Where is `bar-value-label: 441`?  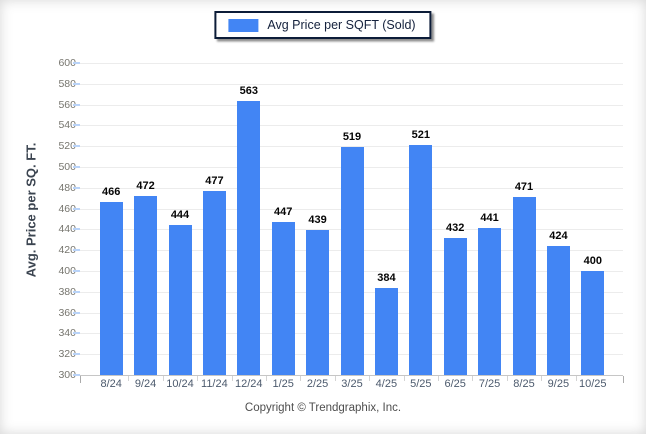 bar-value-label: 441 is located at coordinates (489, 218).